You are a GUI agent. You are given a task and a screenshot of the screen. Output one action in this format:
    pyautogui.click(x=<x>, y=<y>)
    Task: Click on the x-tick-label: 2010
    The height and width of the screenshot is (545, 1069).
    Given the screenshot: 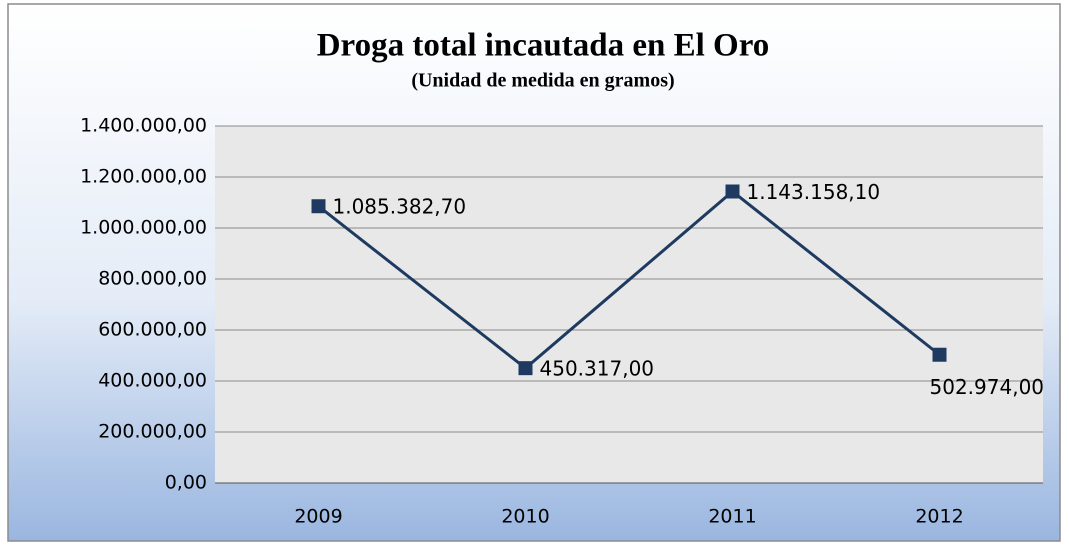 What is the action you would take?
    pyautogui.click(x=525, y=517)
    